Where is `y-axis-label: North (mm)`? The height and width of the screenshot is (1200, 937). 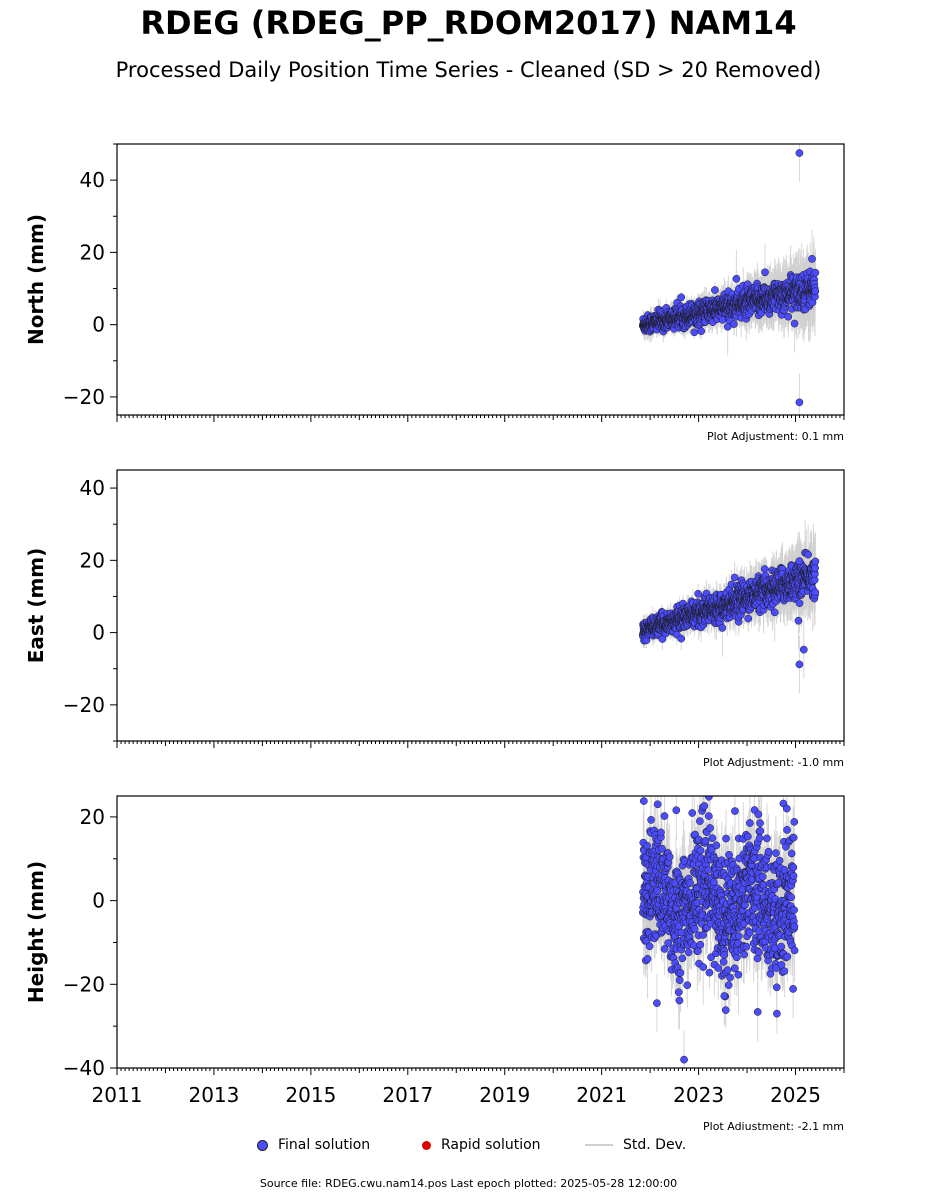 y-axis-label: North (mm) is located at coordinates (36, 279).